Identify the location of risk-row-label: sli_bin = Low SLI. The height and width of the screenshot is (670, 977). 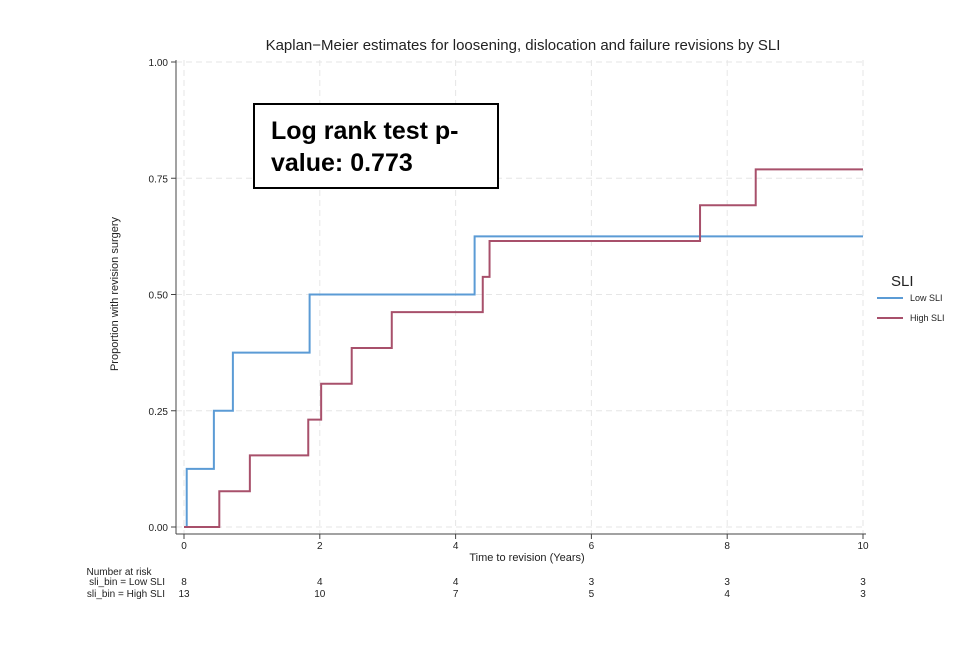
(127, 582).